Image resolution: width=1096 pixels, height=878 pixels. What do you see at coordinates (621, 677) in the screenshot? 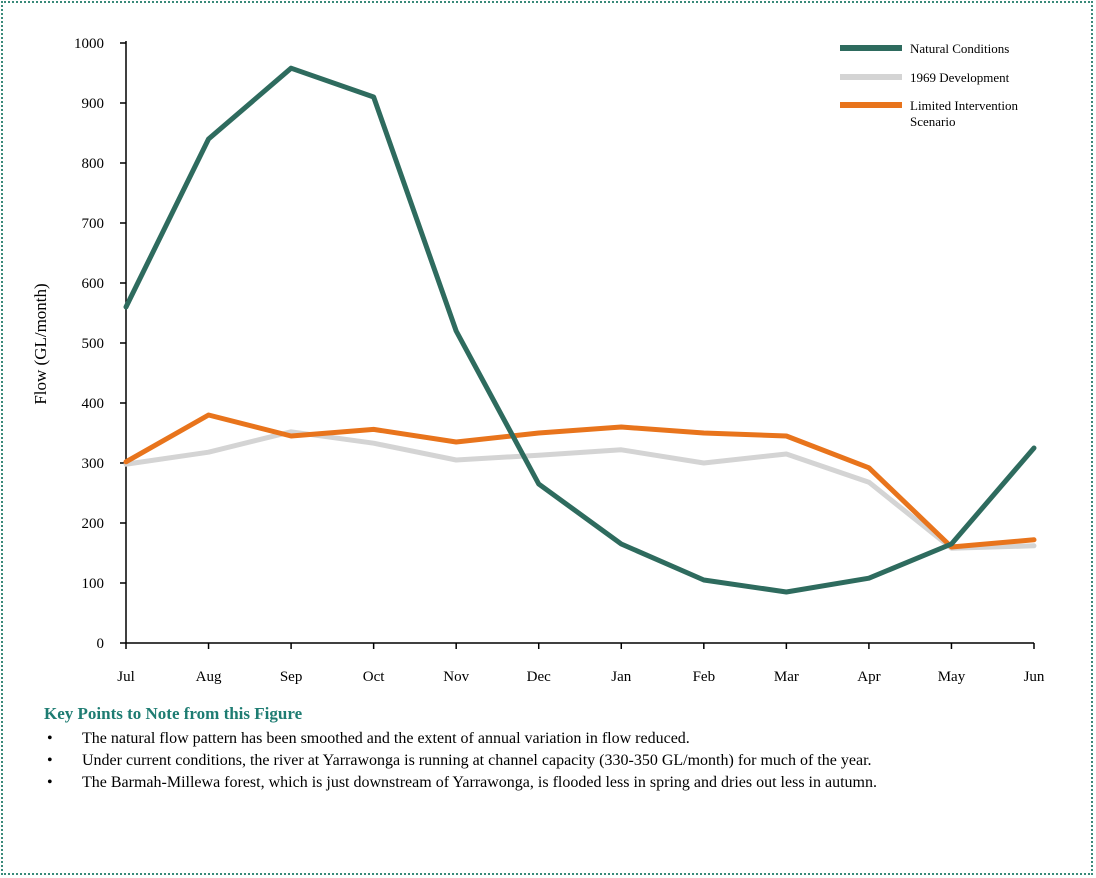
I see `x-tick-label: Jan` at bounding box center [621, 677].